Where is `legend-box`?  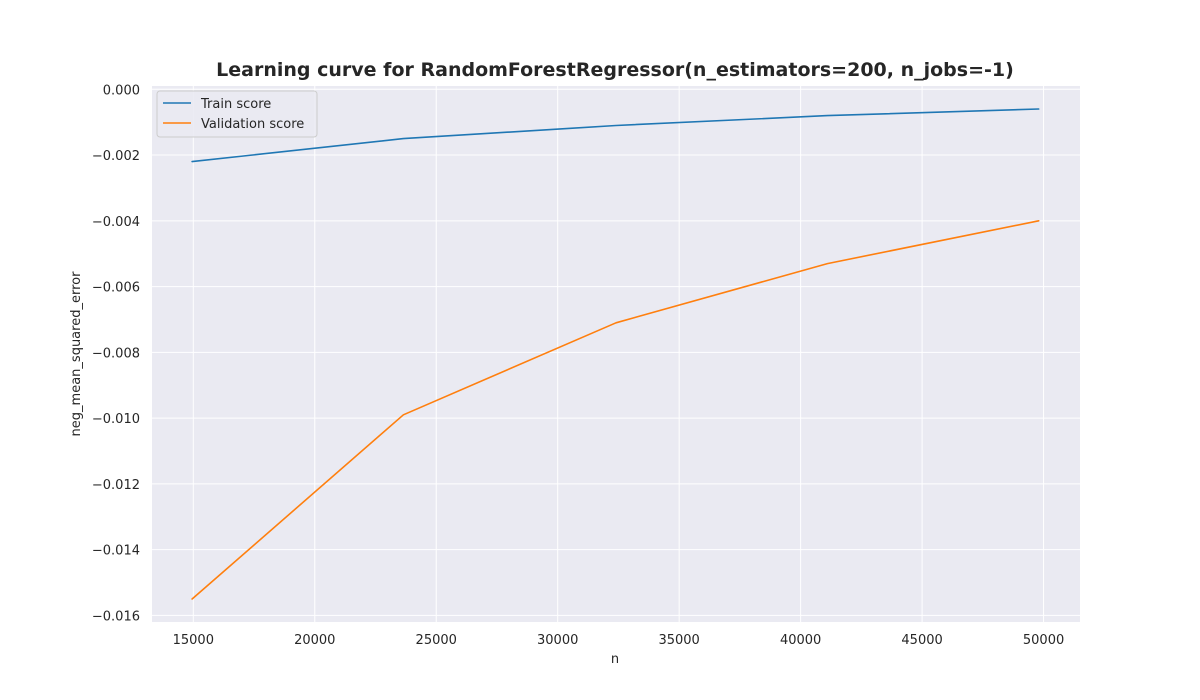
legend-box is located at coordinates (237, 114).